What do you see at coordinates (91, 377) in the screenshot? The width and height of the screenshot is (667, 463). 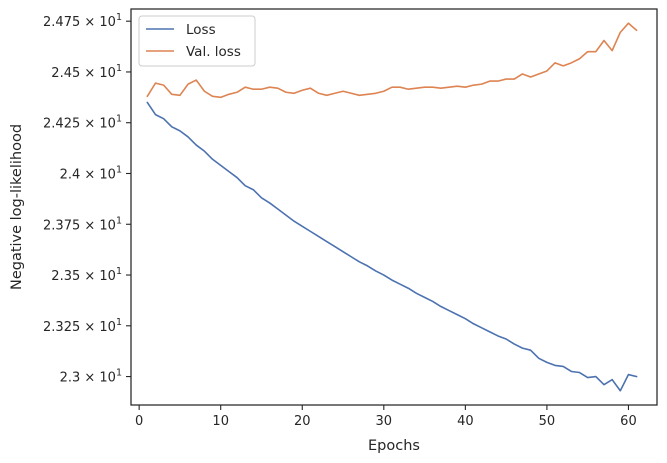 I see `y-tick-label: 2.3 × 10¹` at bounding box center [91, 377].